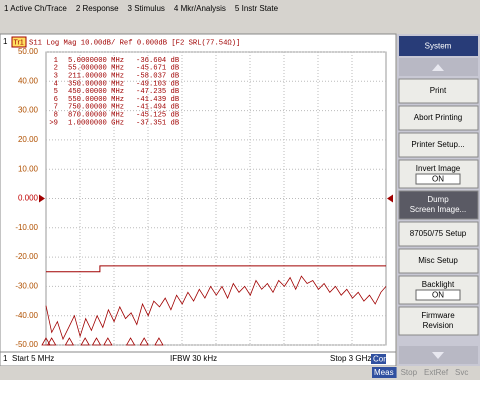  Describe the element at coordinates (438, 168) in the screenshot. I see `softkey-label: Invert Image` at that location.